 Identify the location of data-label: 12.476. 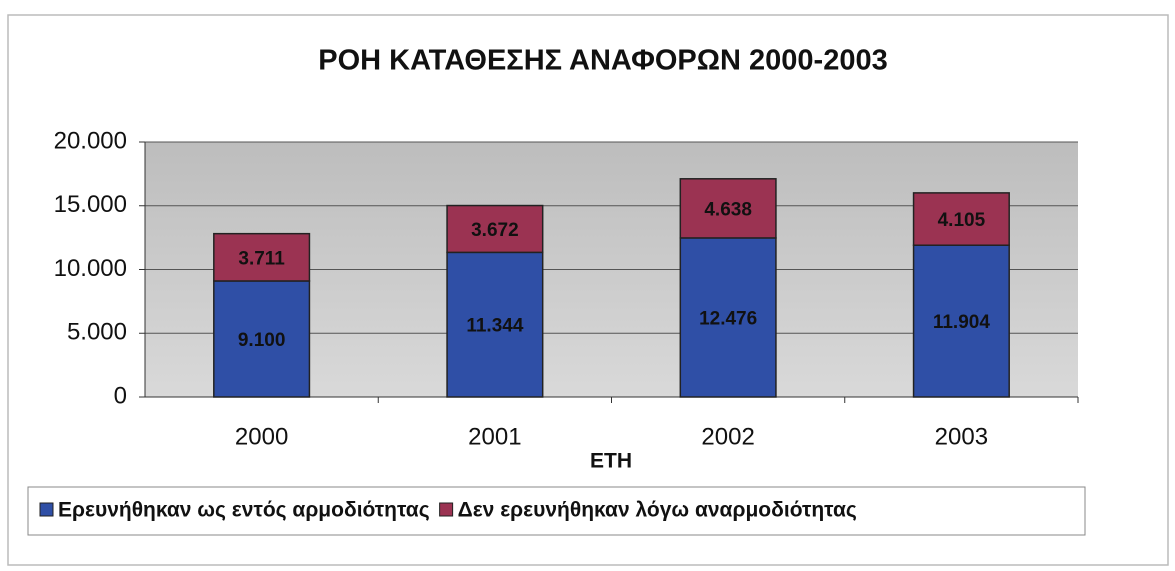
(728, 318).